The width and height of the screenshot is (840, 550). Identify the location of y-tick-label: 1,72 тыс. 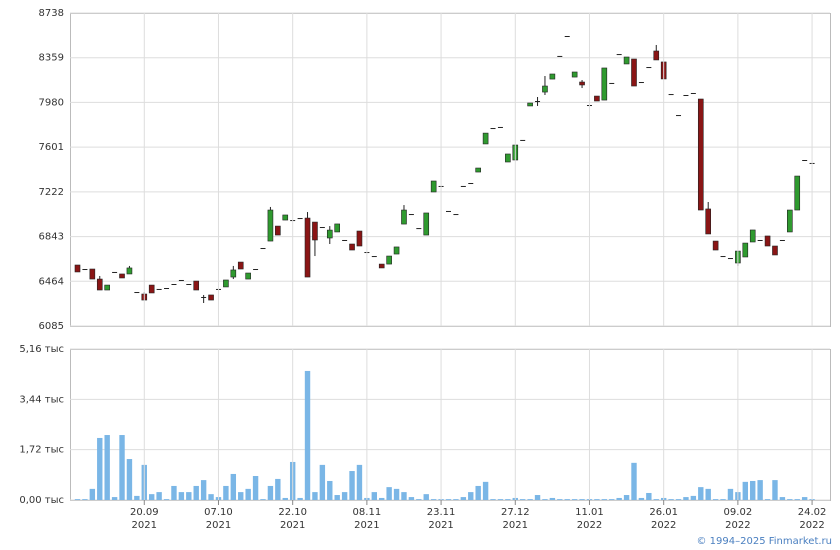
(41, 450).